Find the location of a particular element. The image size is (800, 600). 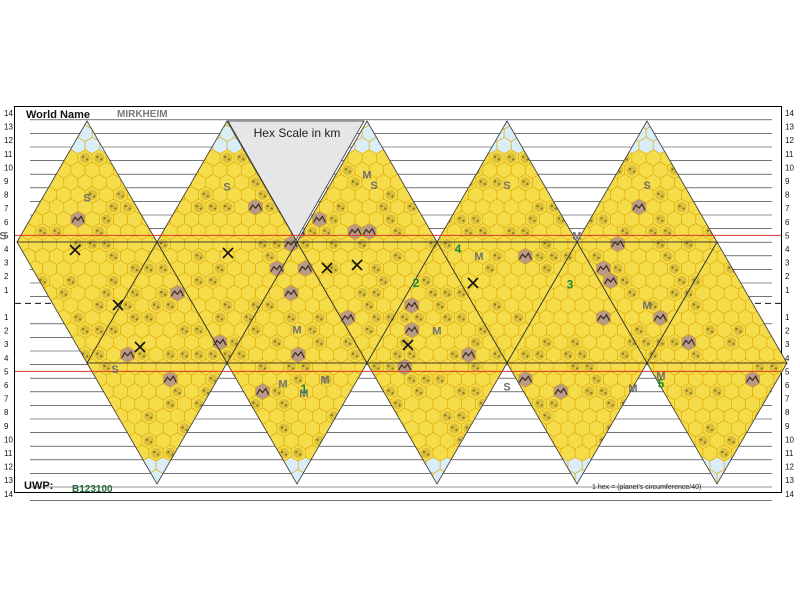

row-number-right: 5 is located at coordinates (787, 235).